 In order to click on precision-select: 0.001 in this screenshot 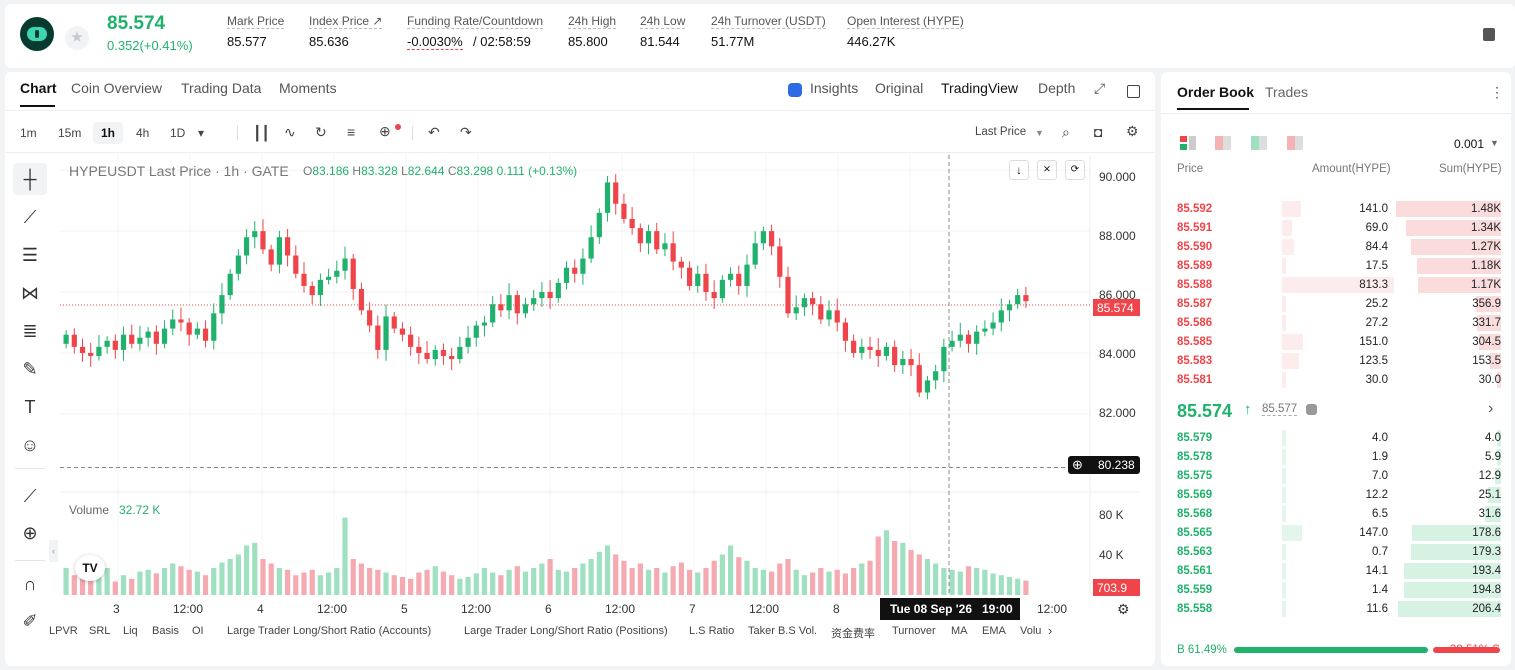, I will do `click(1469, 144)`.